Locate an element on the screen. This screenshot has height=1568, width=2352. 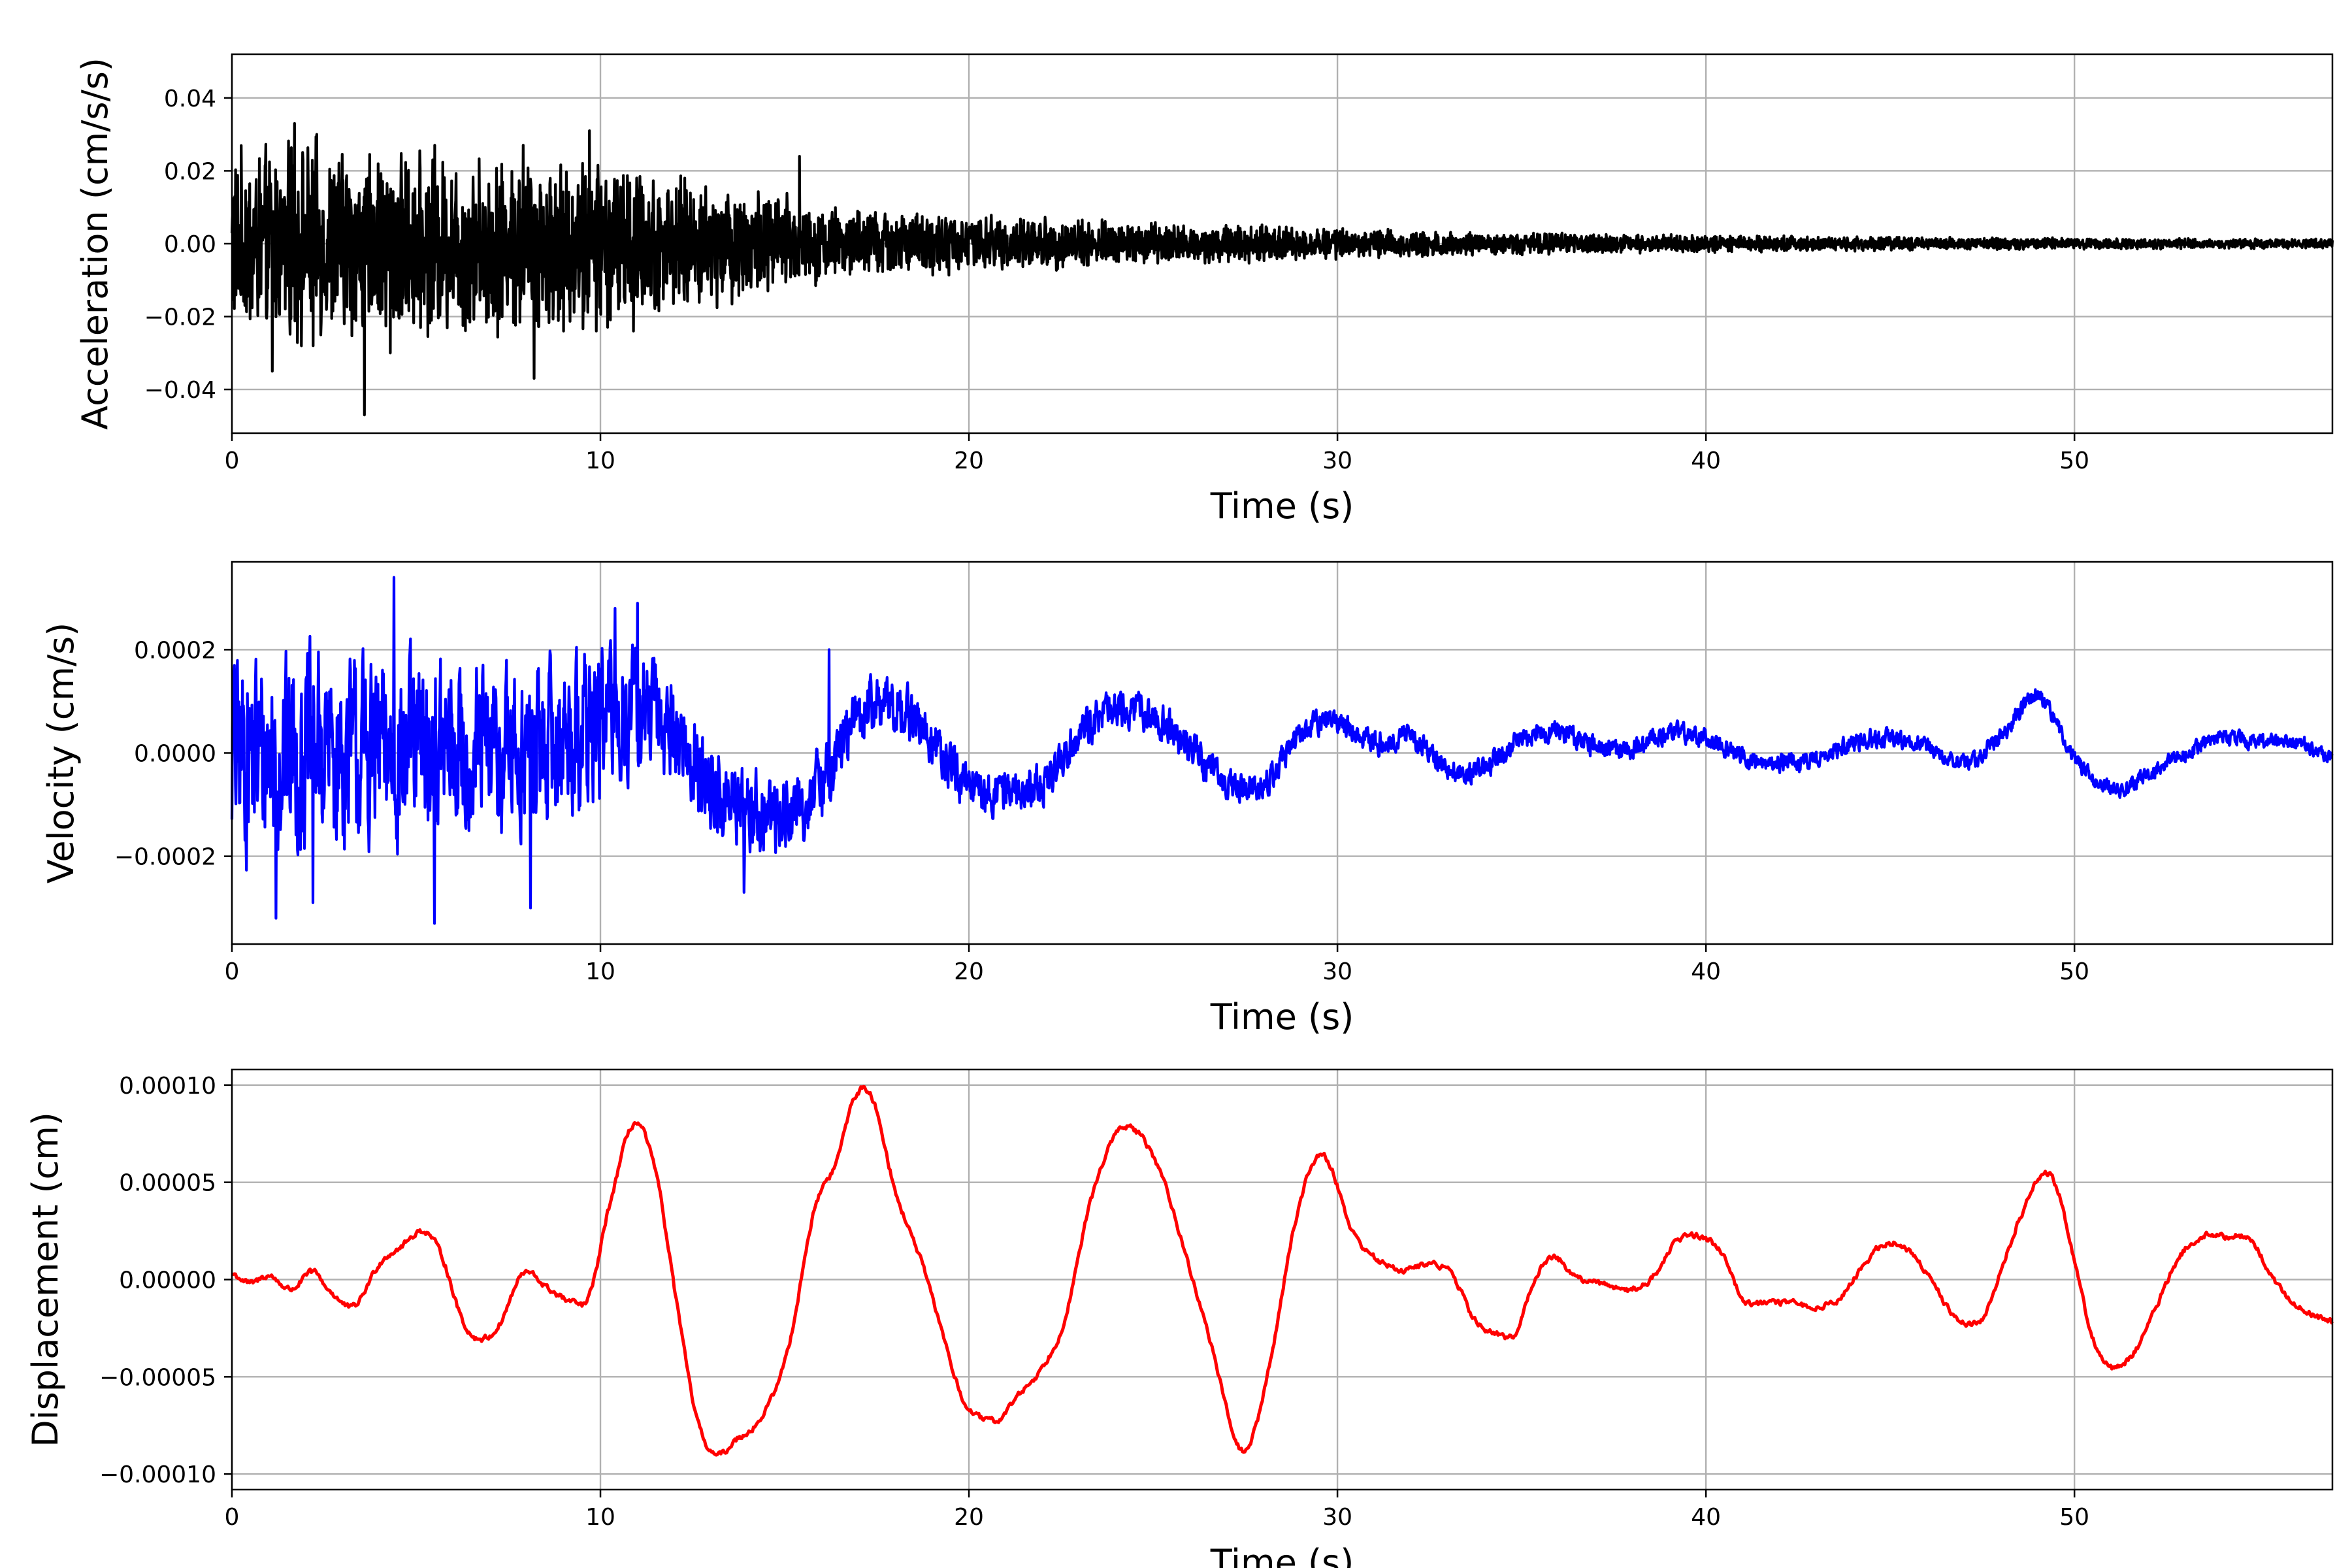
displacement-y-ticks: −0.00010 −0.00005 0.00000 0.00005 0.00010 is located at coordinates (165, 1280).